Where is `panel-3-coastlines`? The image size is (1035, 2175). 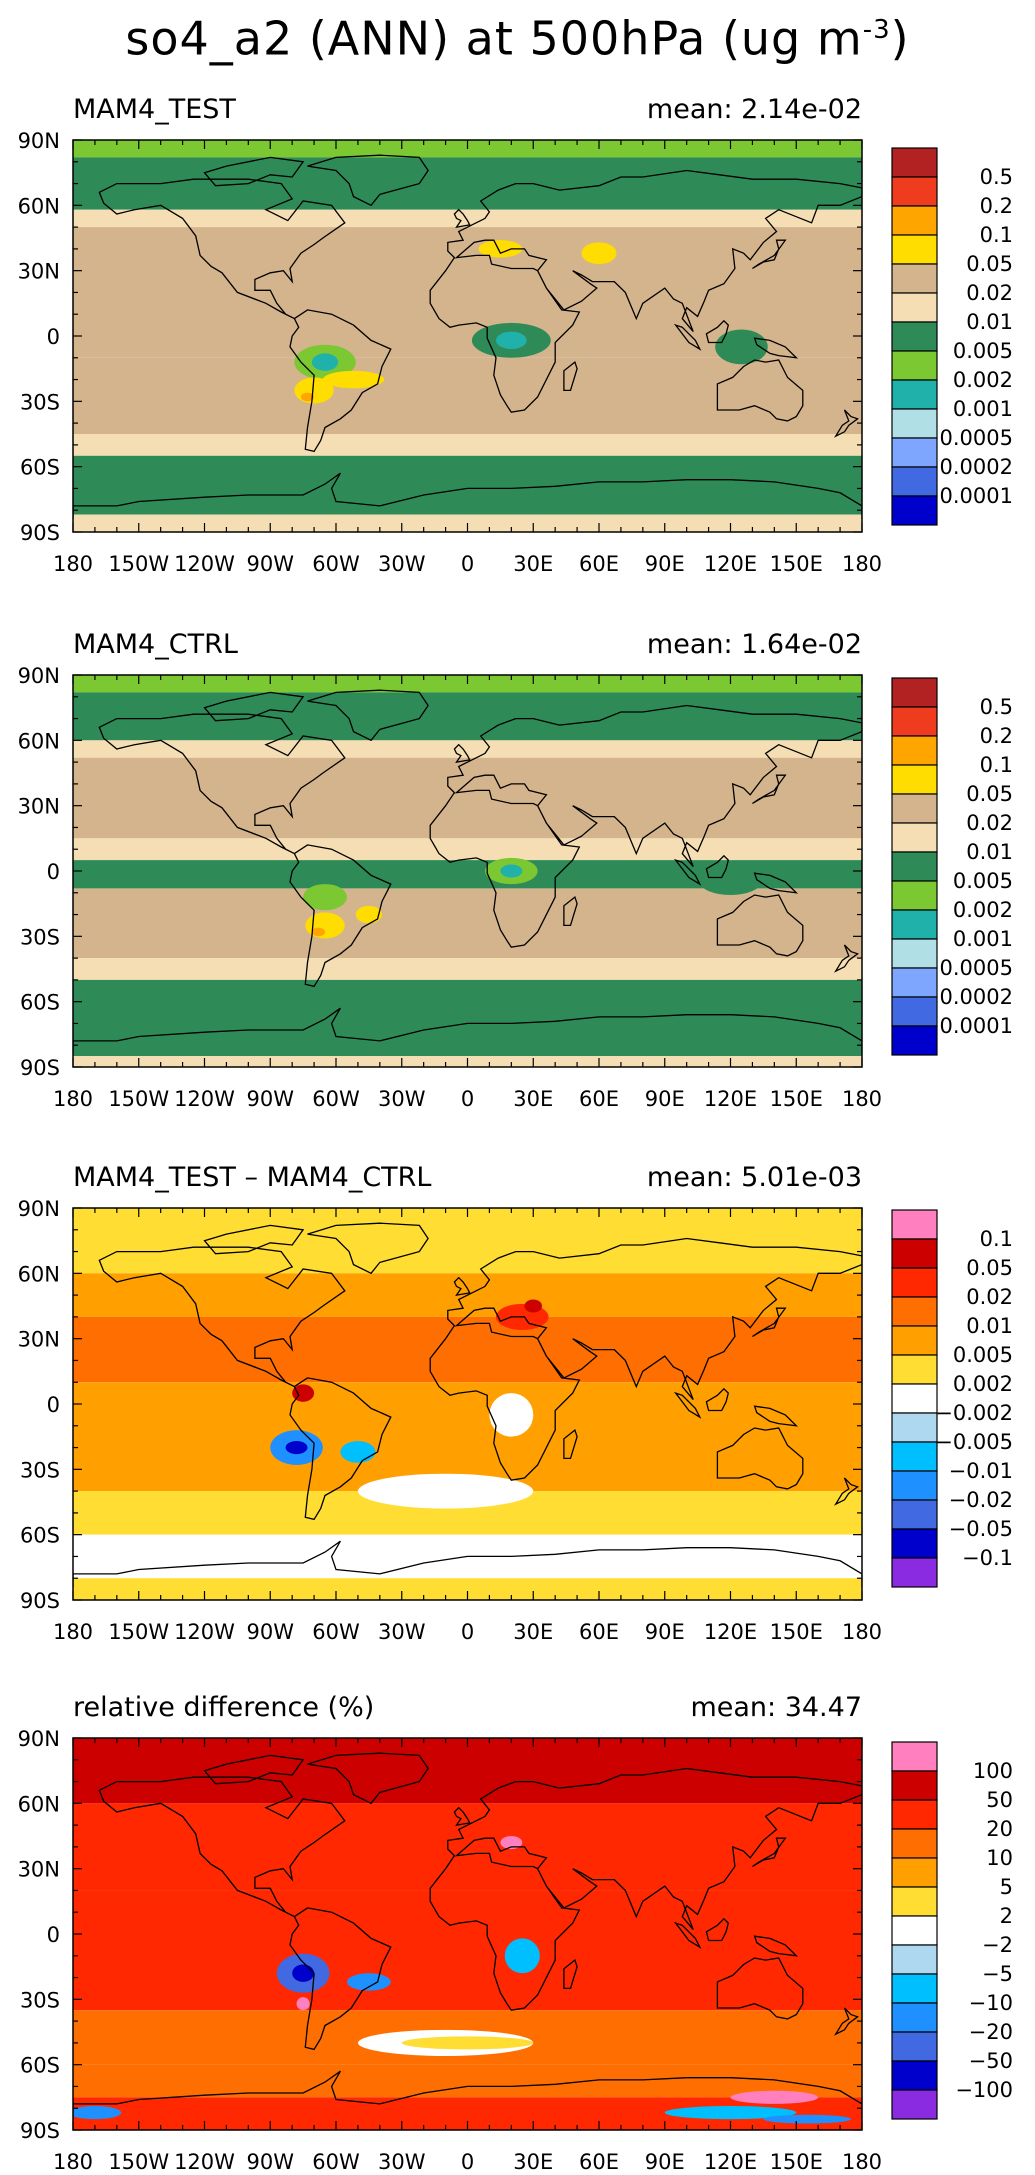 panel-3-coastlines is located at coordinates (467, 1404).